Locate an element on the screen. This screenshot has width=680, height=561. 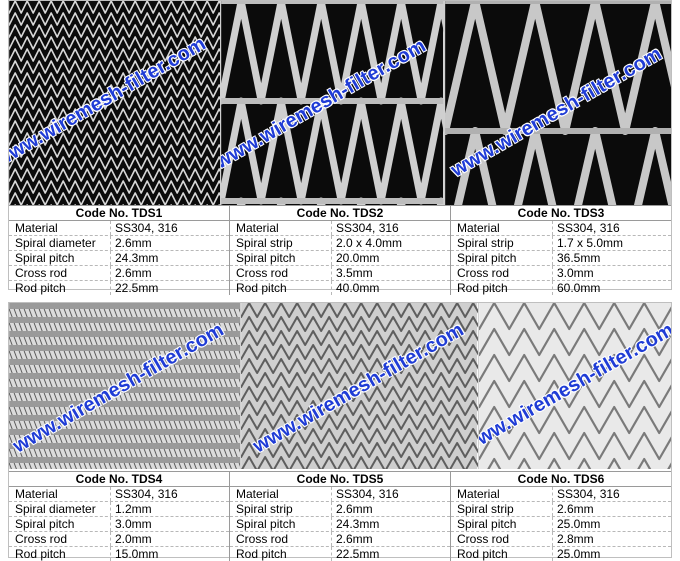
spec-value: 15.0mm is located at coordinates (137, 554).